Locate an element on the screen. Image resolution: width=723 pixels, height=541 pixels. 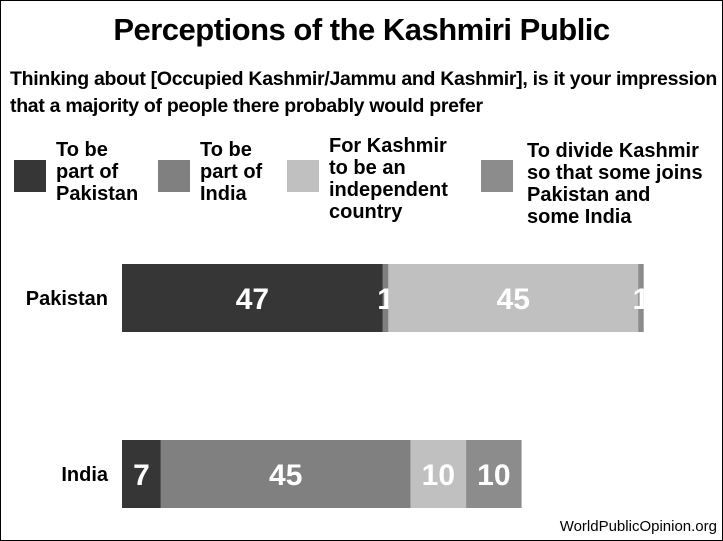
legend-label-2: To be part of India is located at coordinates (231, 172).